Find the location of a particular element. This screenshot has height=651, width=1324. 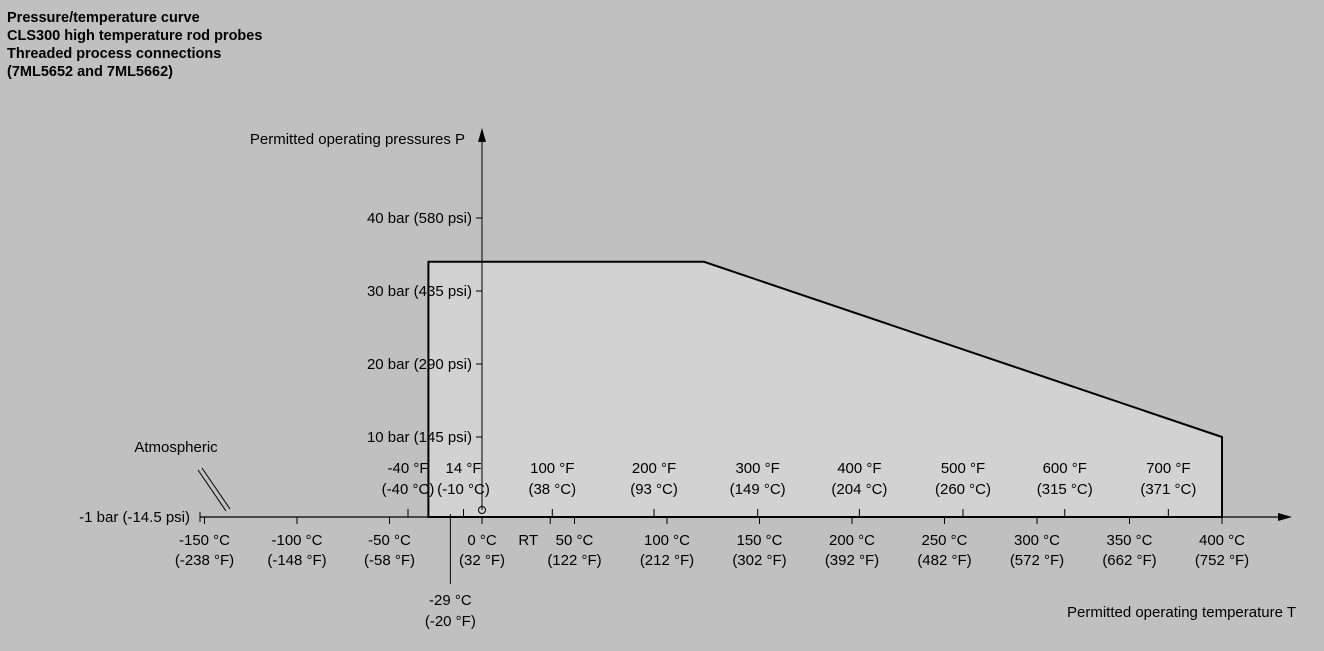

y-tick-label: -1 bar (-14.5 psi) is located at coordinates (134, 517).